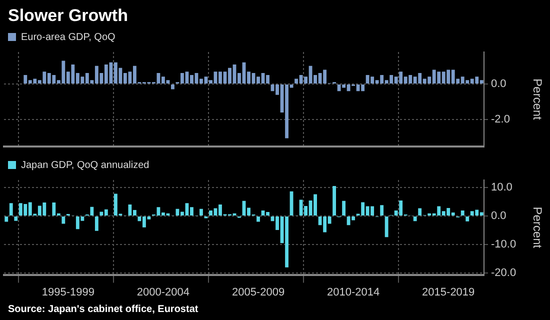  Describe the element at coordinates (68, 37) in the screenshot. I see `legend-label: Euro-area GDP, QoQ` at that location.